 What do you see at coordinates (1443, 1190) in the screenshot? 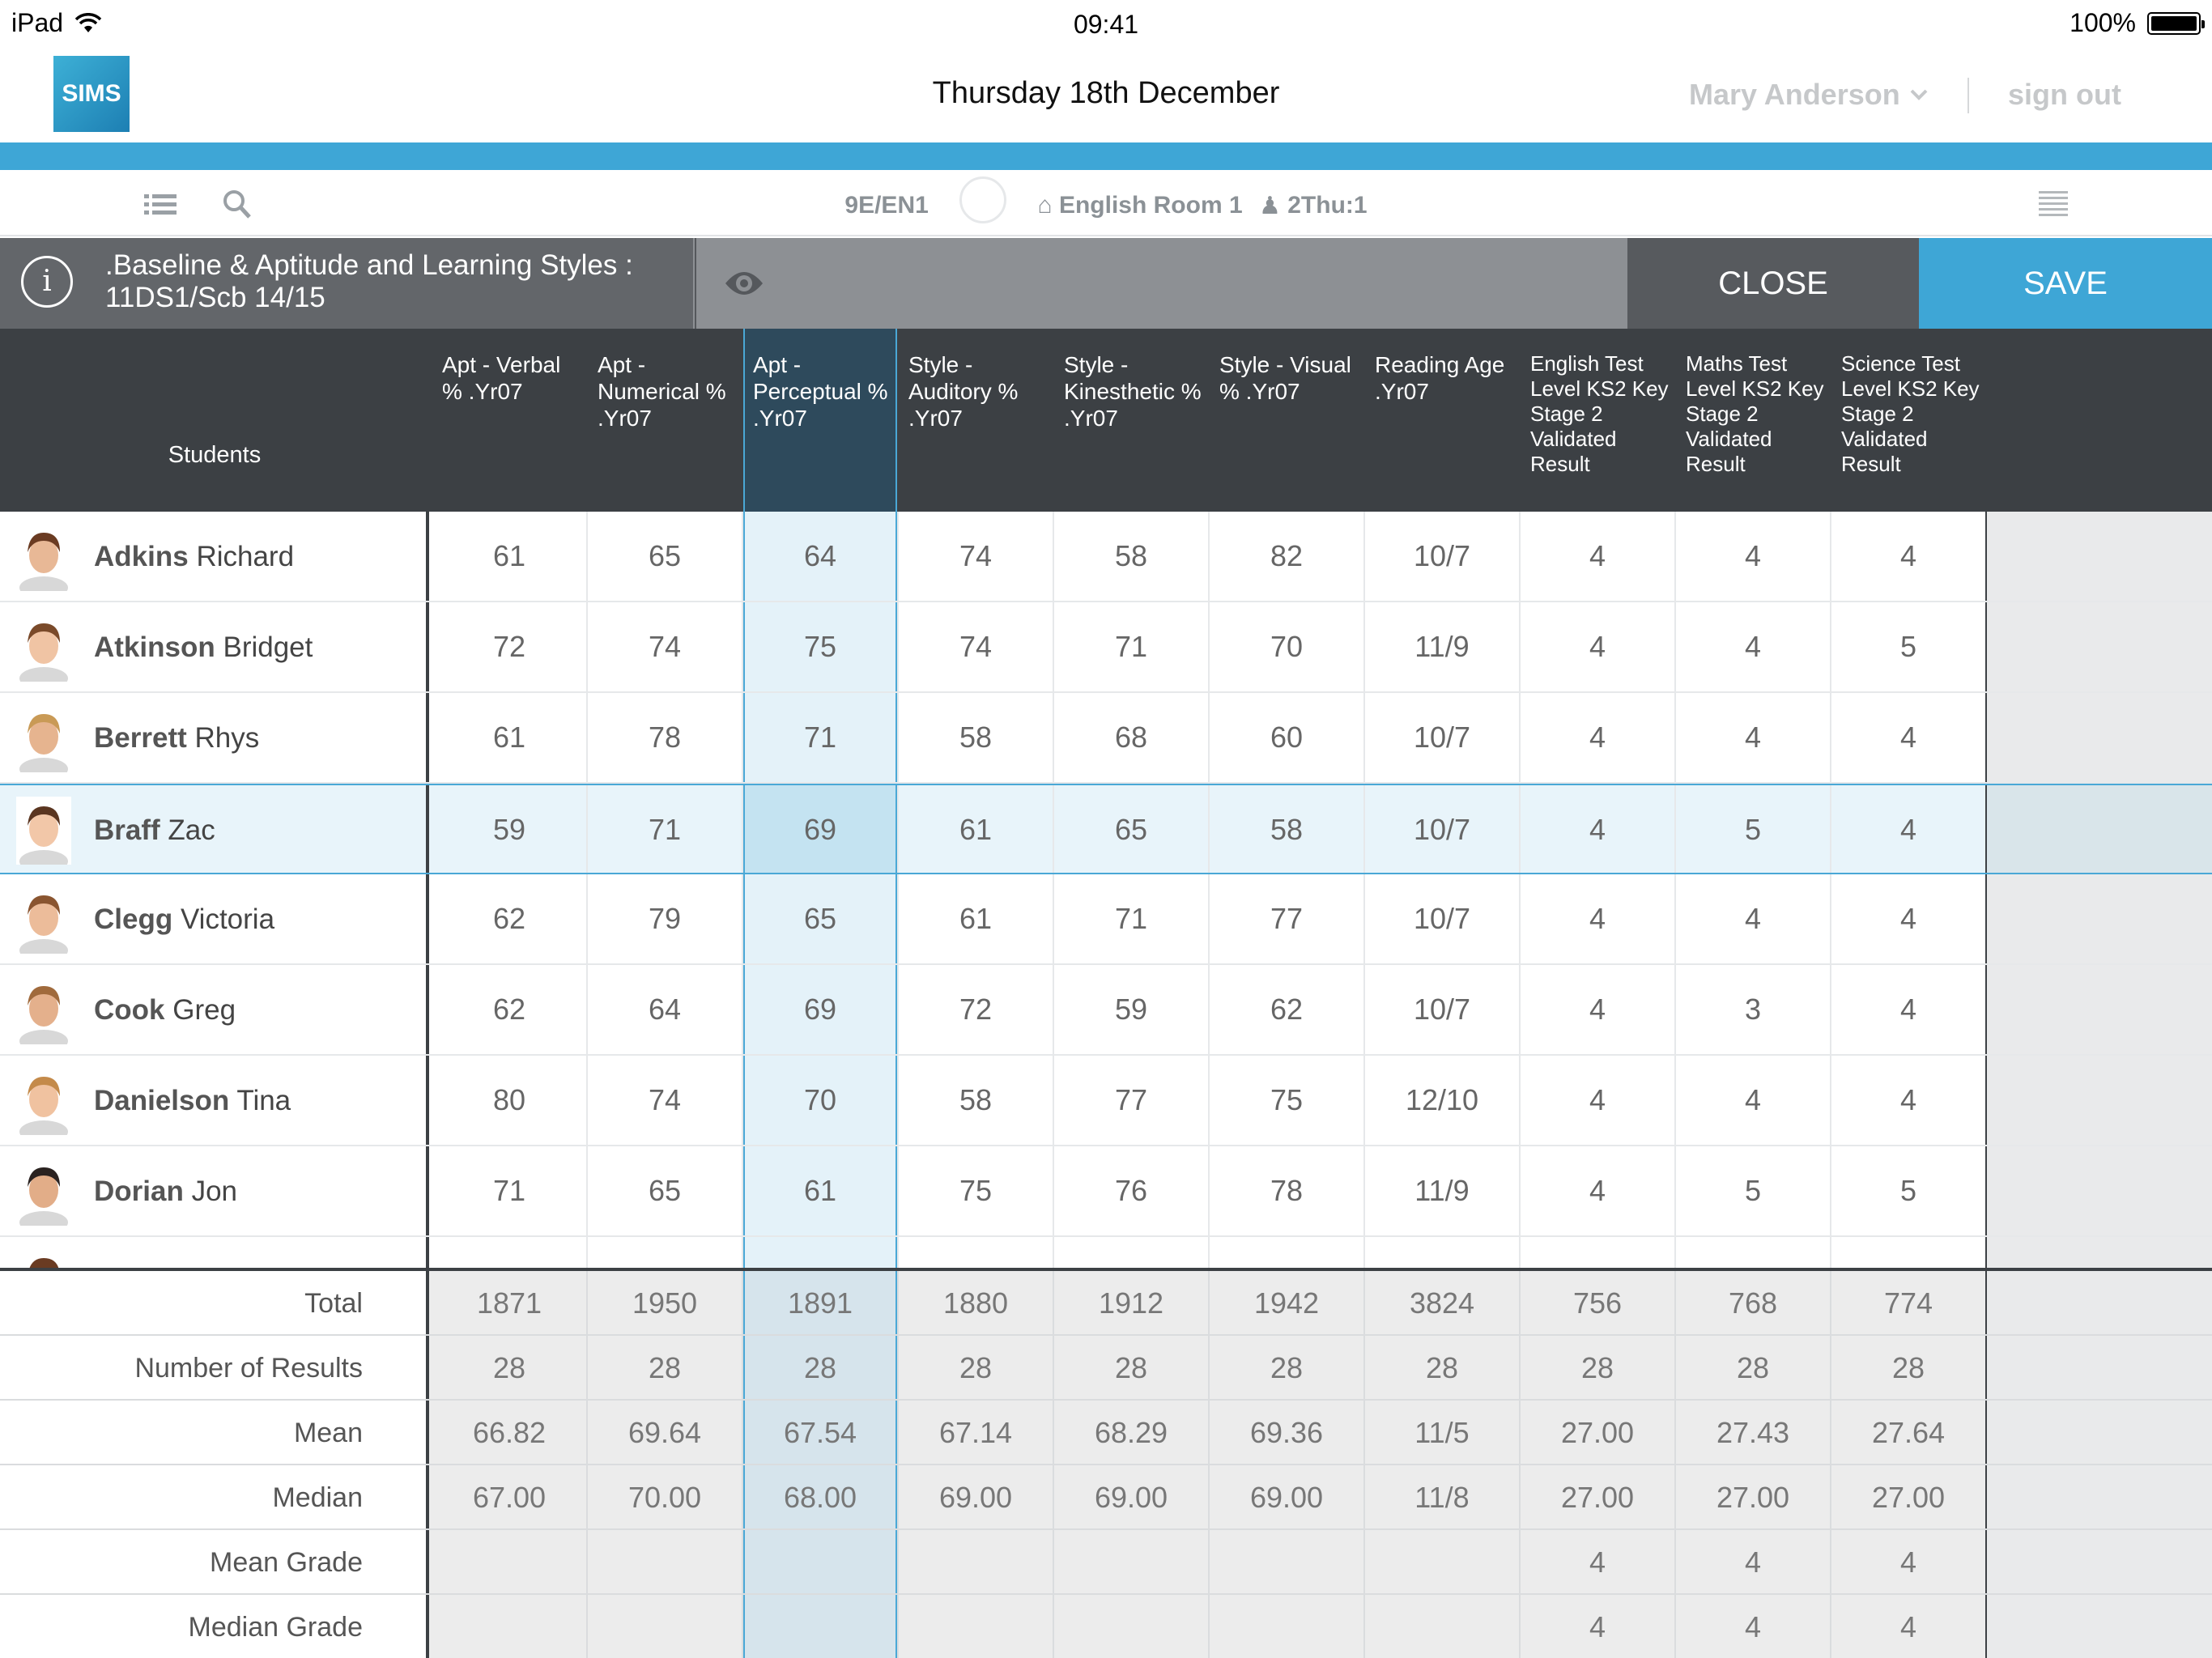
I see `mark-cell: 11/9` at bounding box center [1443, 1190].